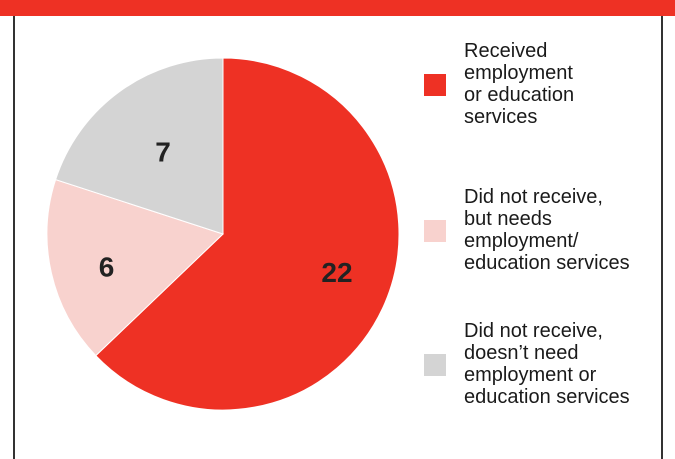  I want to click on pie-label-needs-services: 6, so click(107, 266).